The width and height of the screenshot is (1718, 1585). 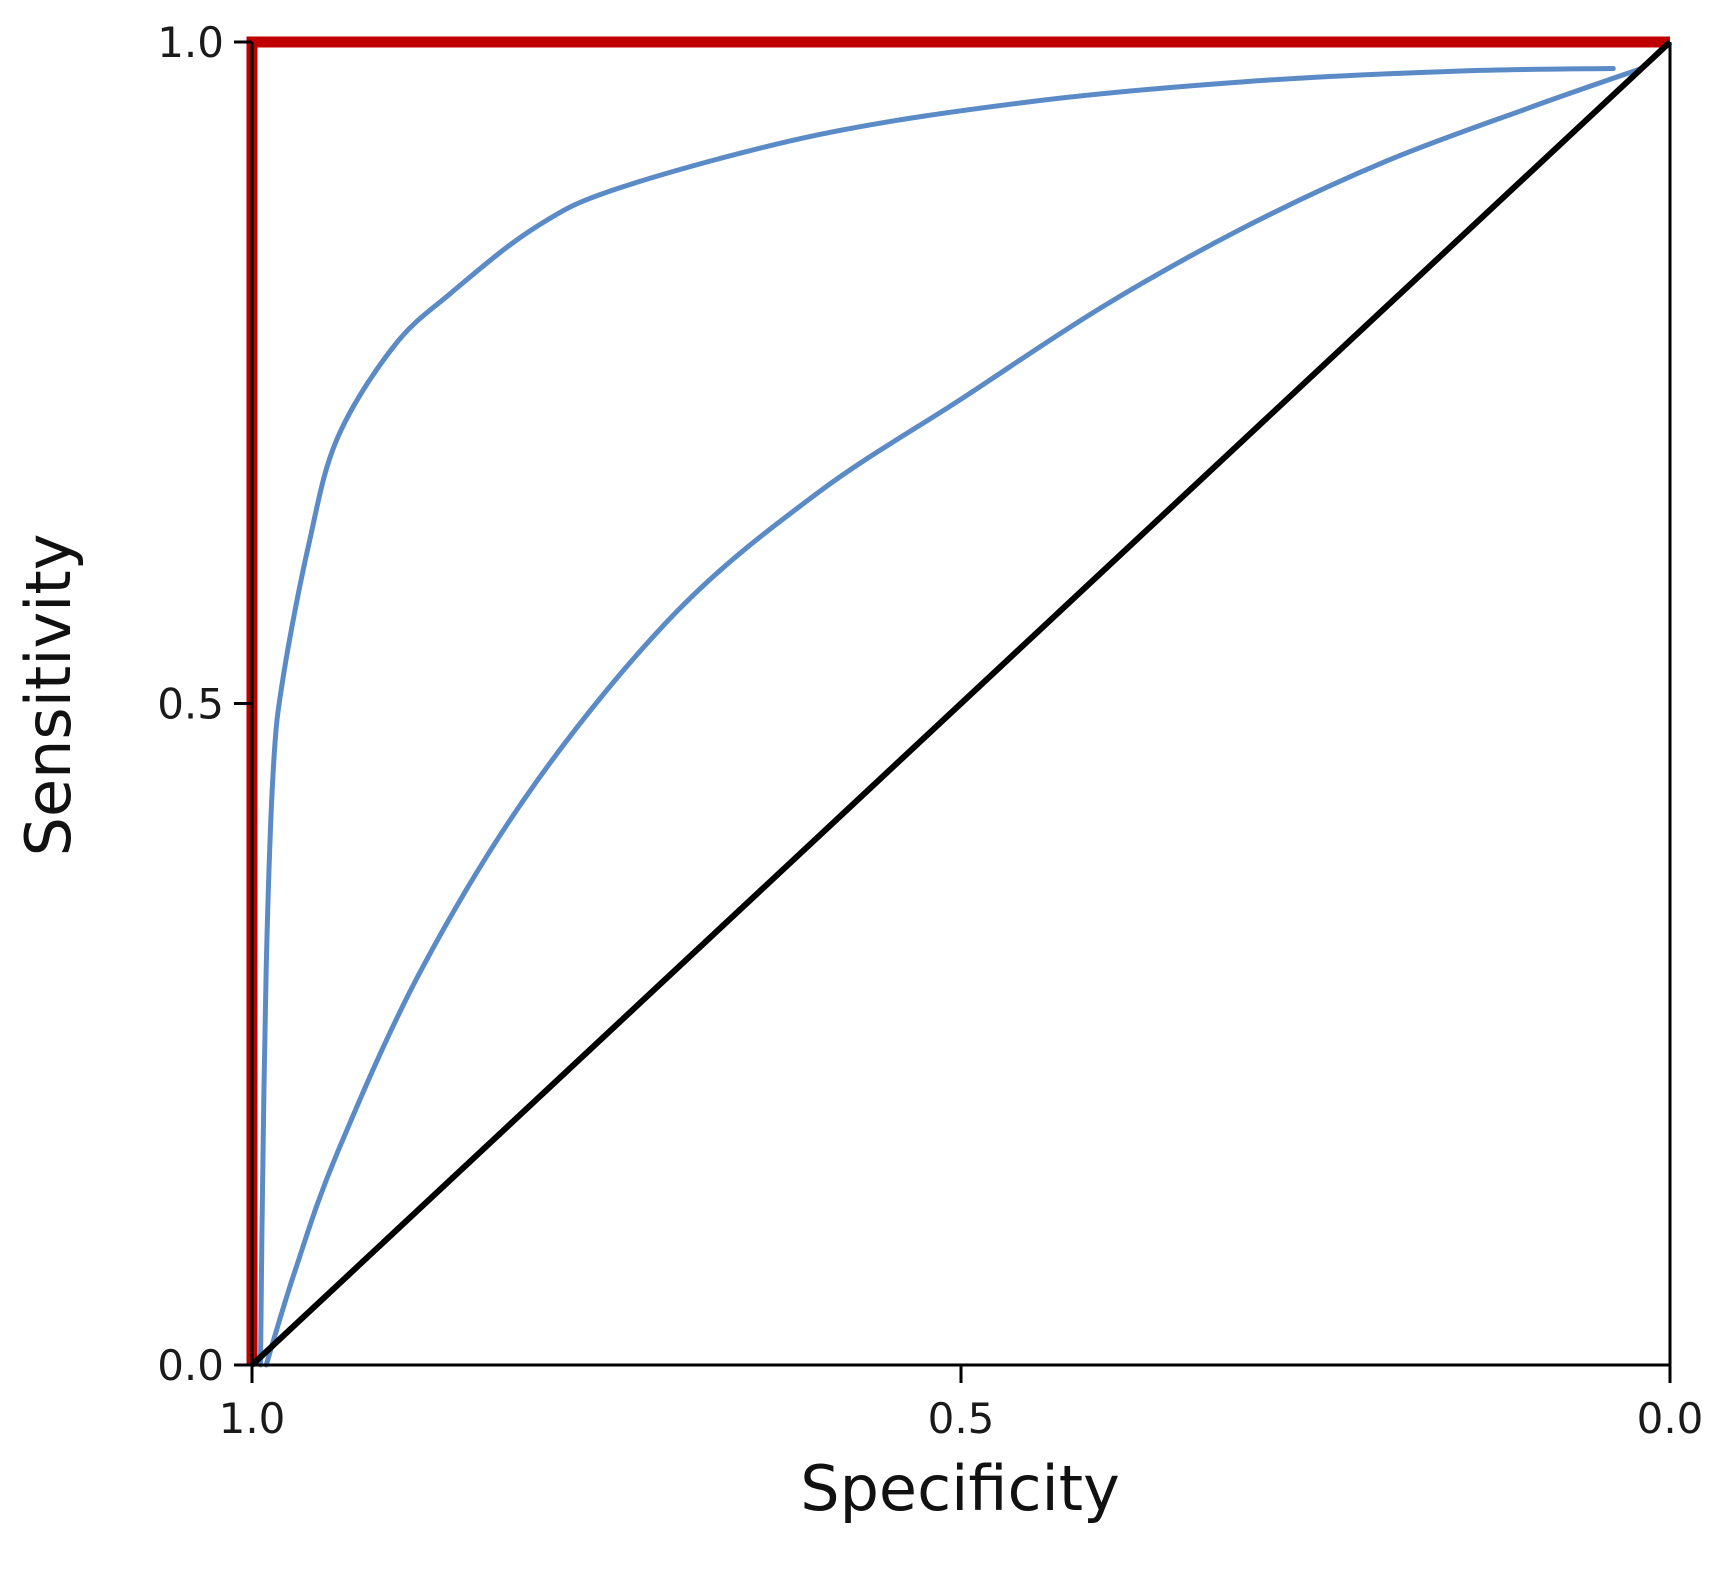 What do you see at coordinates (190, 1365) in the screenshot?
I see `y-tick-label: 0.0` at bounding box center [190, 1365].